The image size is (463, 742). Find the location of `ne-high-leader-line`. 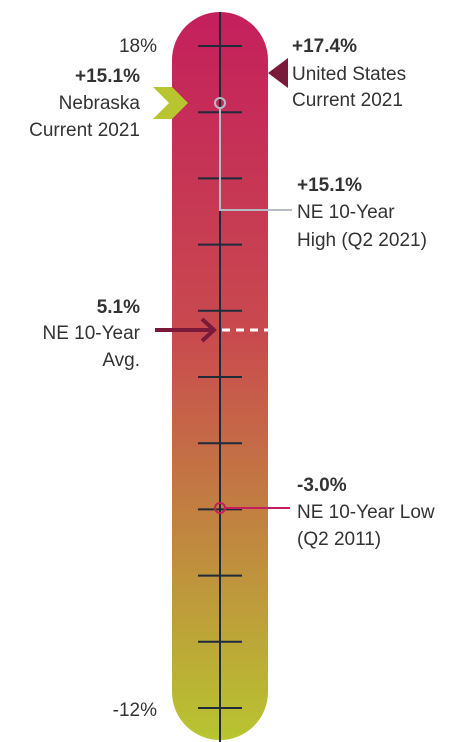

ne-high-leader-line is located at coordinates (255, 159).